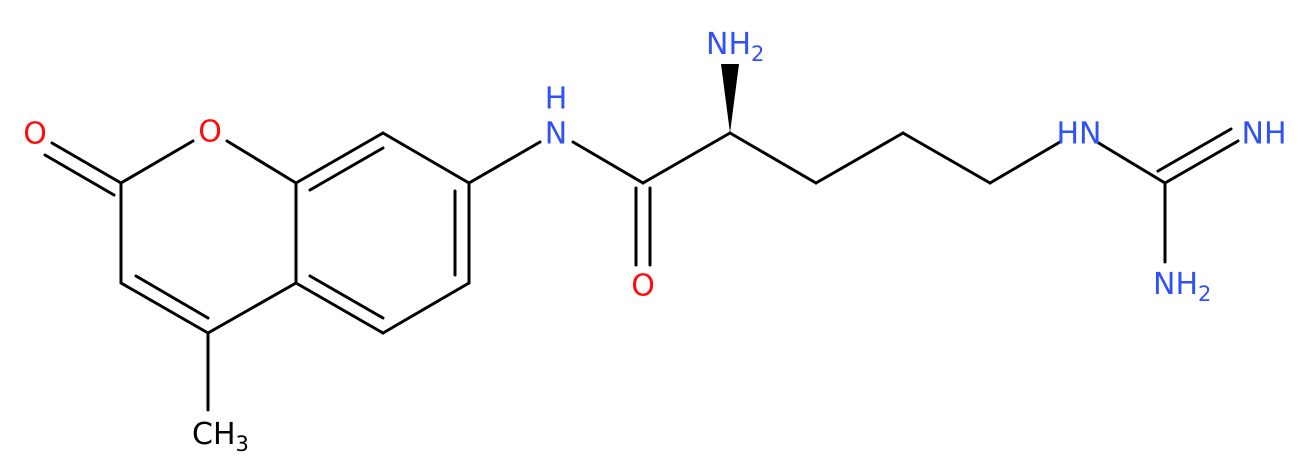 This screenshot has height=476, width=1311. Describe the element at coordinates (242, 444) in the screenshot. I see `atom-subscript: 3` at that location.